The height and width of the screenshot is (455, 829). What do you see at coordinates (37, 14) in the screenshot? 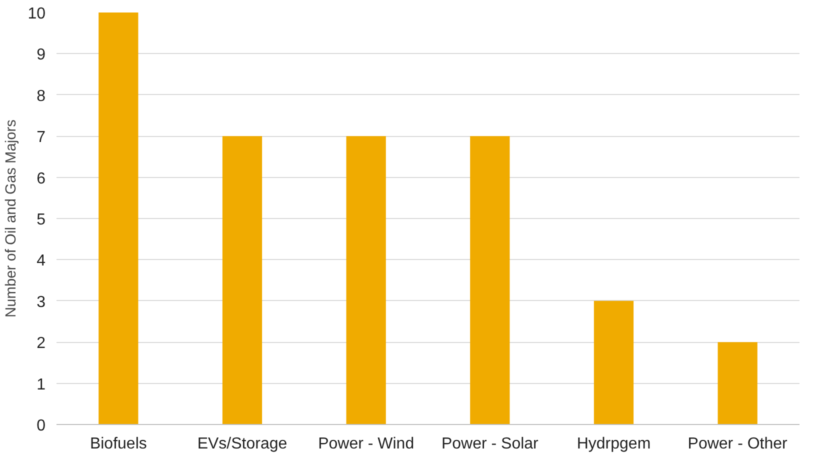
I see `y-tick-label: 10` at bounding box center [37, 14].